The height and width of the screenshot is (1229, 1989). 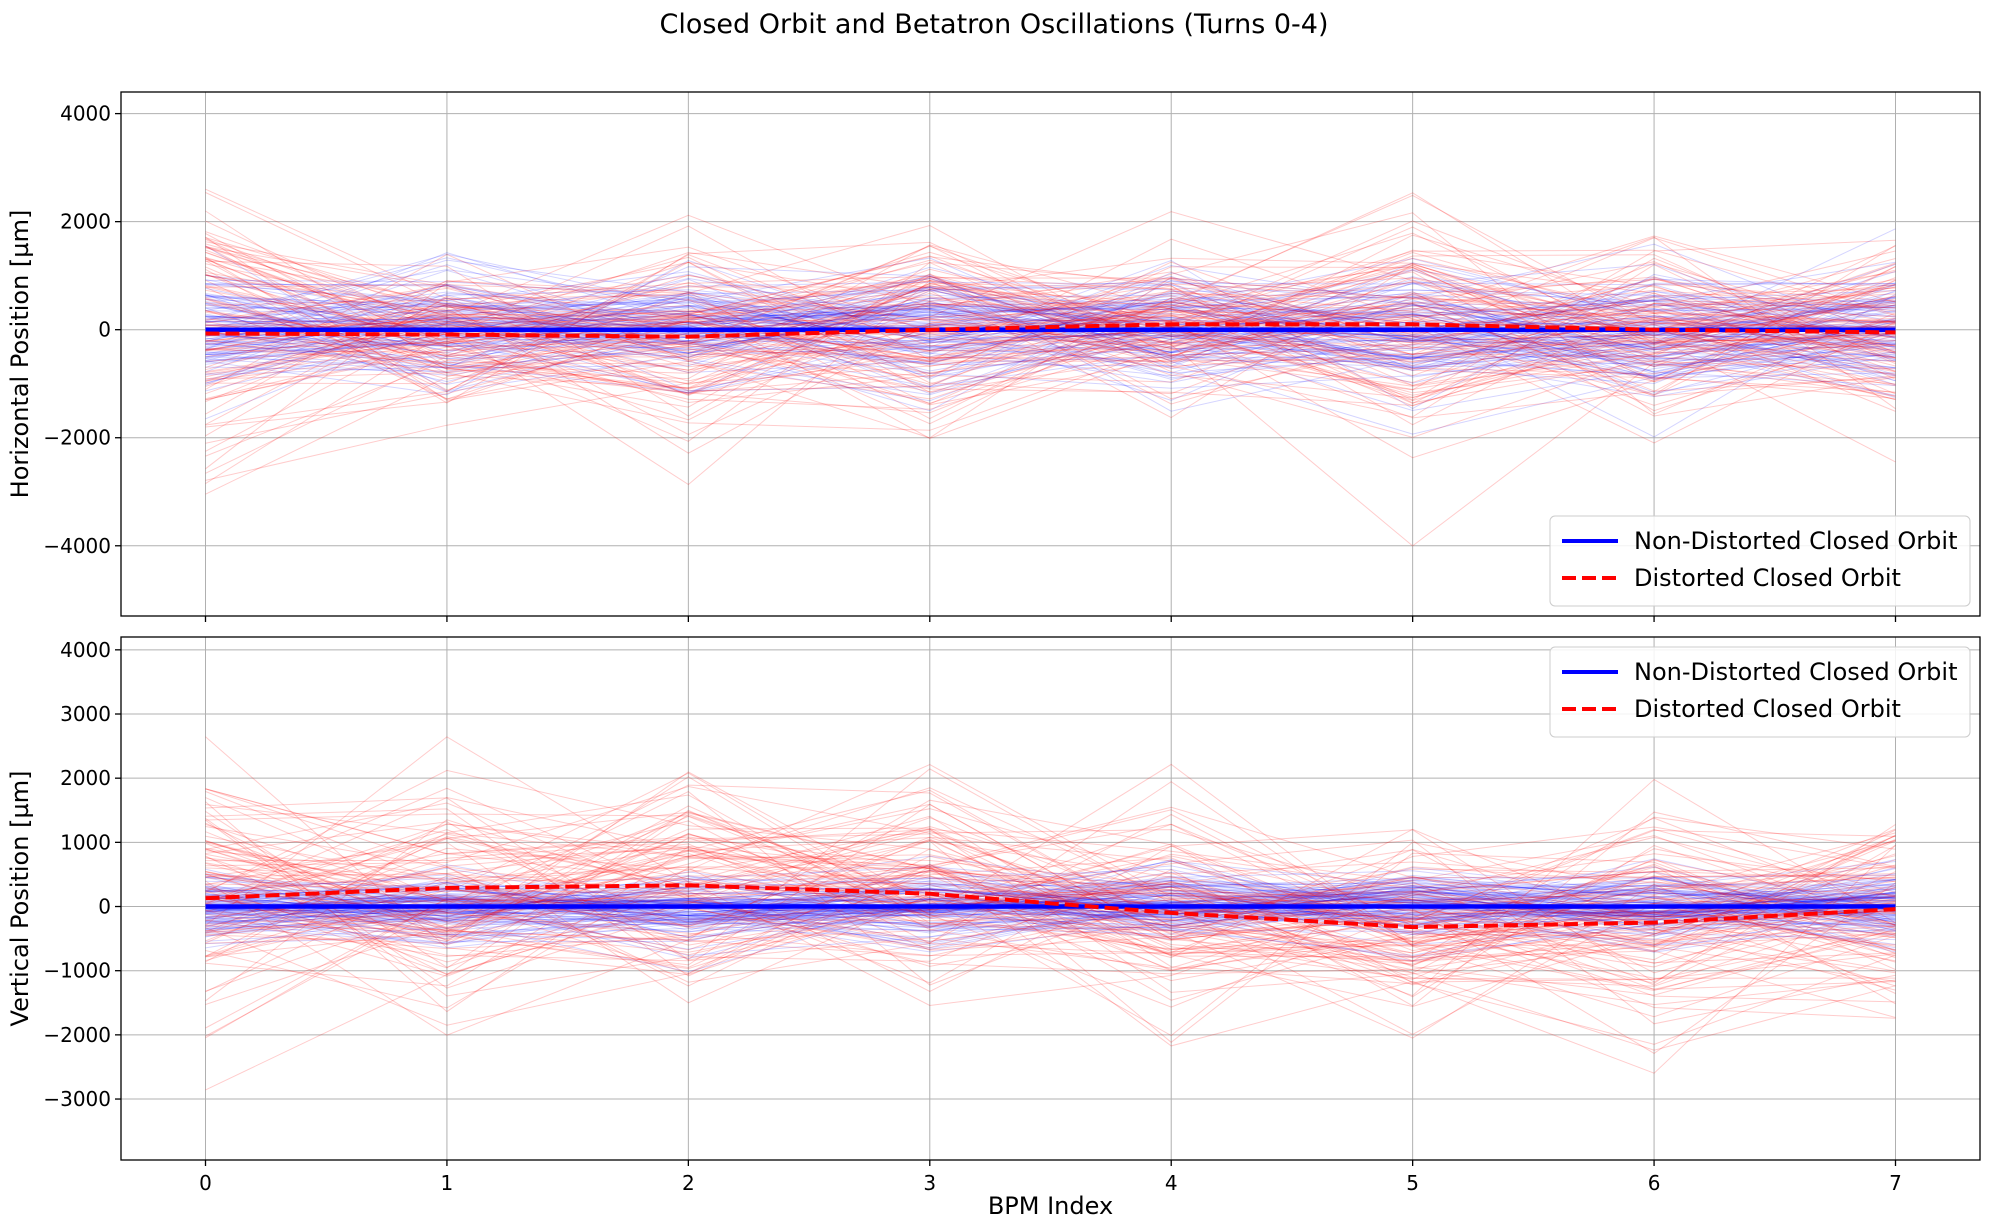 What do you see at coordinates (1171, 1183) in the screenshot?
I see `x-tick-label: 4` at bounding box center [1171, 1183].